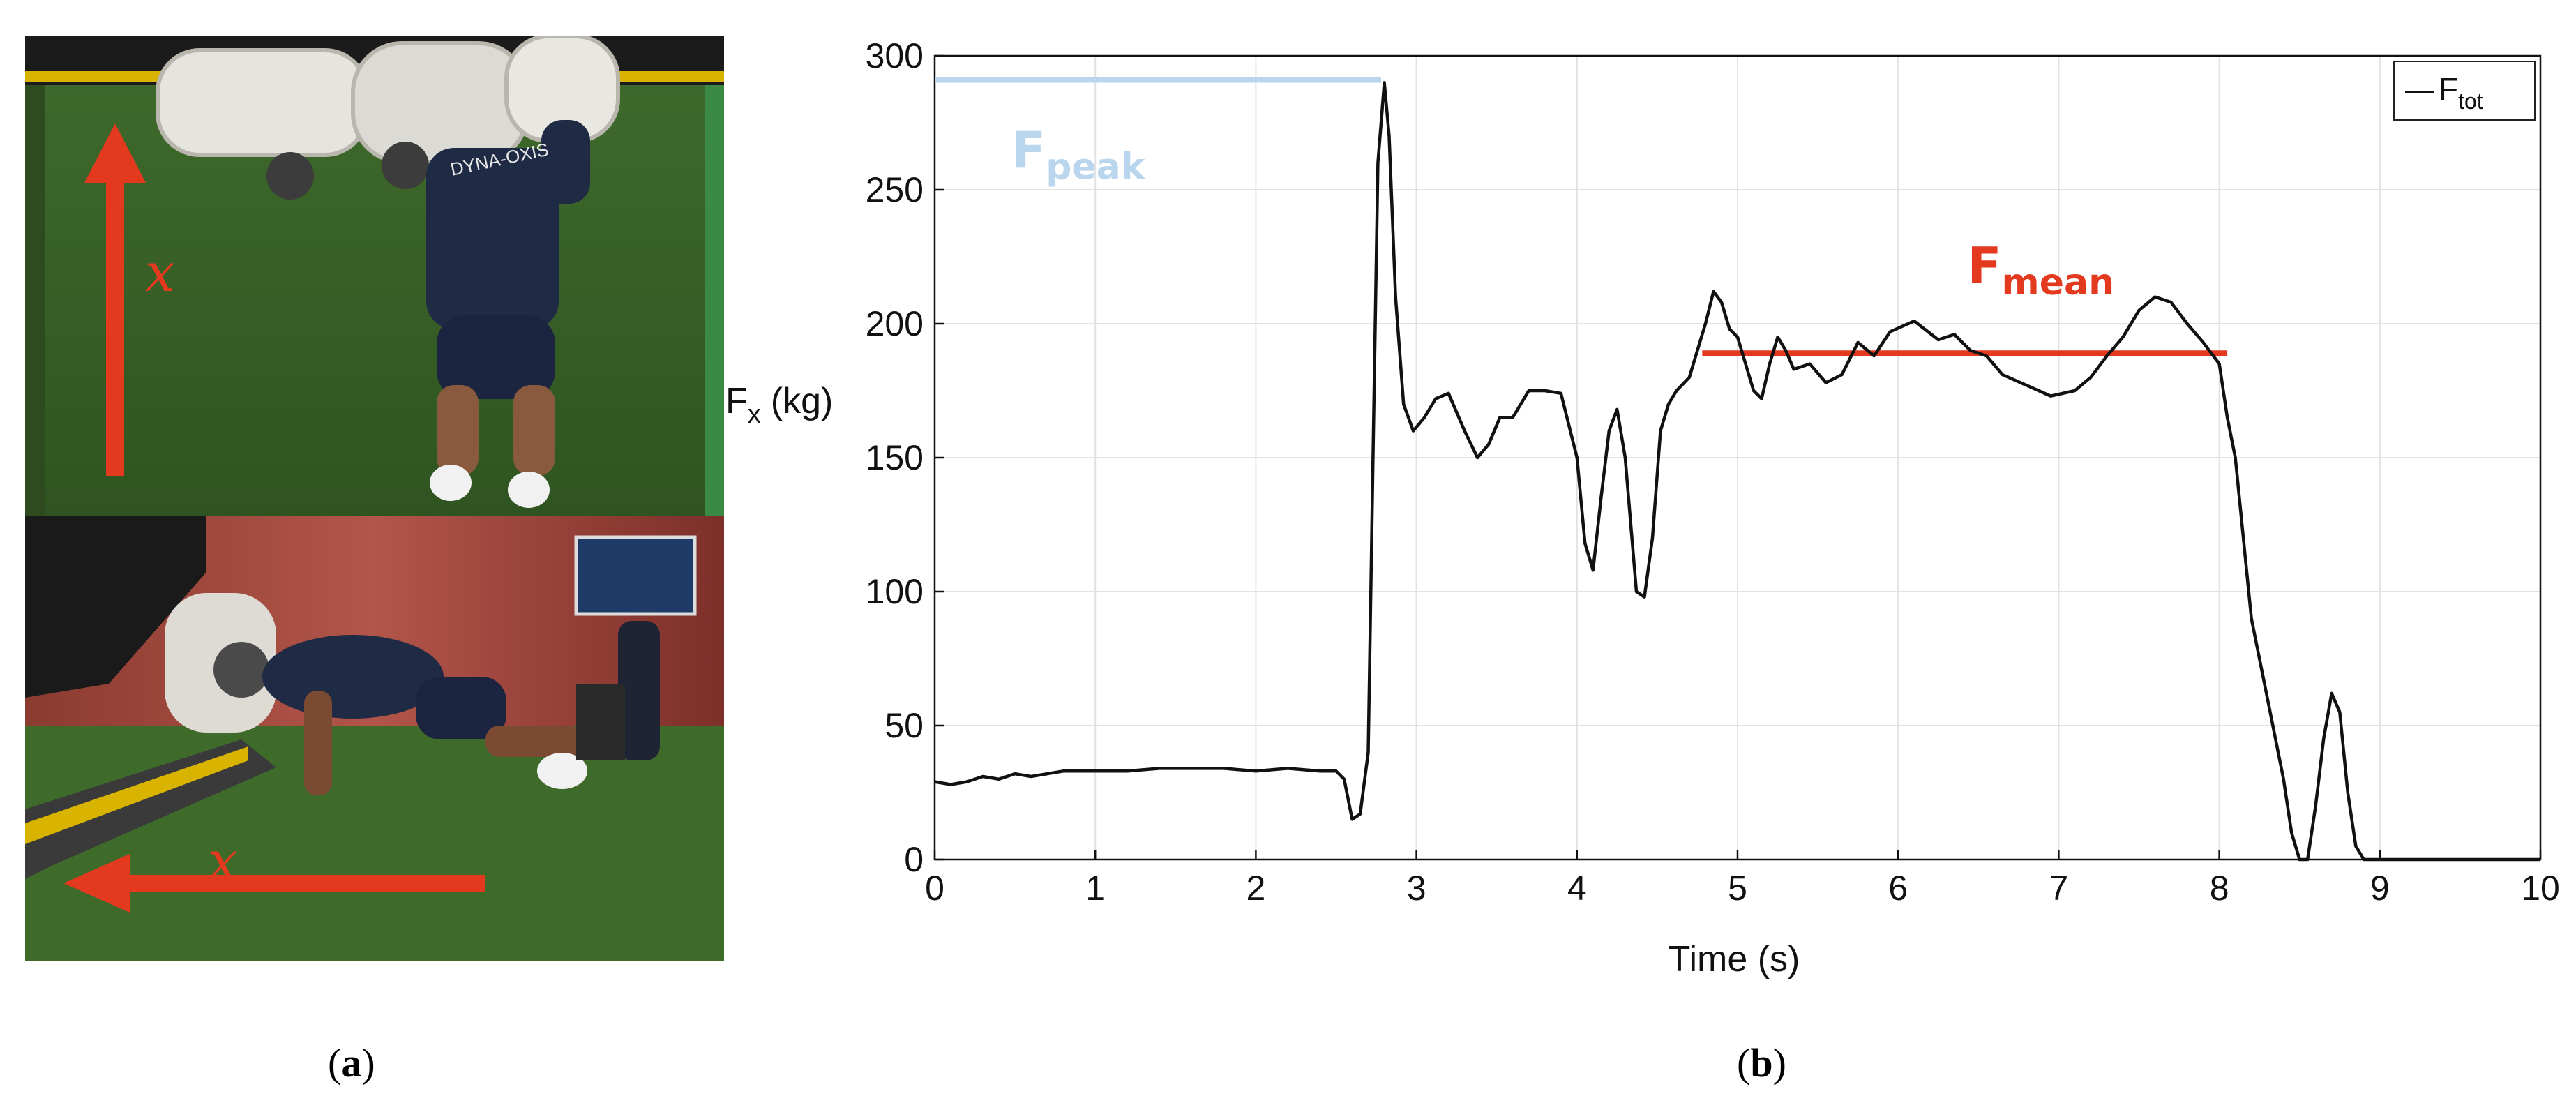 This screenshot has width=2576, height=1119. I want to click on x-tick-label: 5, so click(1738, 888).